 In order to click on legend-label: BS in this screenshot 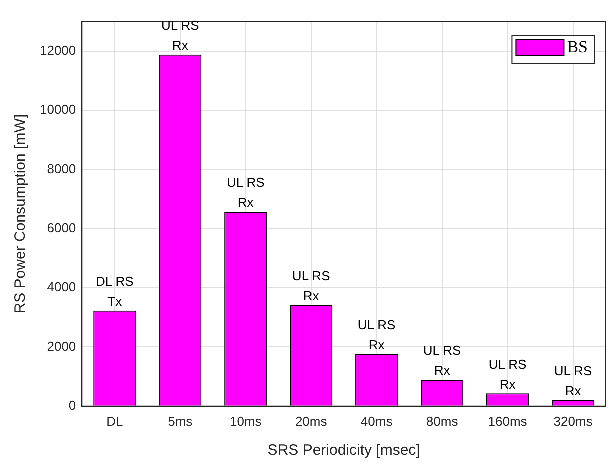, I will do `click(577, 46)`.